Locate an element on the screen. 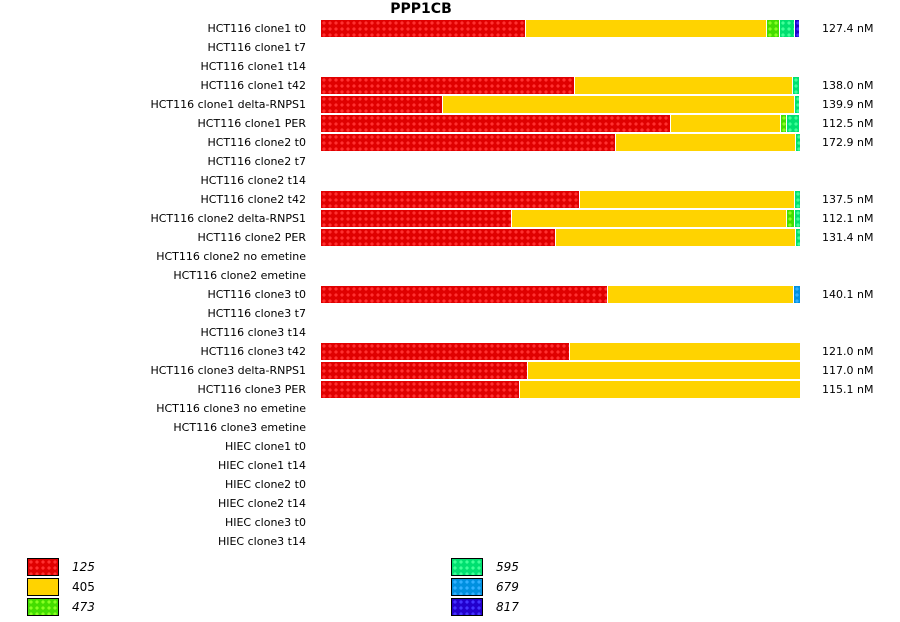 The image size is (900, 622). total-label: 131.4 nM is located at coordinates (848, 237).